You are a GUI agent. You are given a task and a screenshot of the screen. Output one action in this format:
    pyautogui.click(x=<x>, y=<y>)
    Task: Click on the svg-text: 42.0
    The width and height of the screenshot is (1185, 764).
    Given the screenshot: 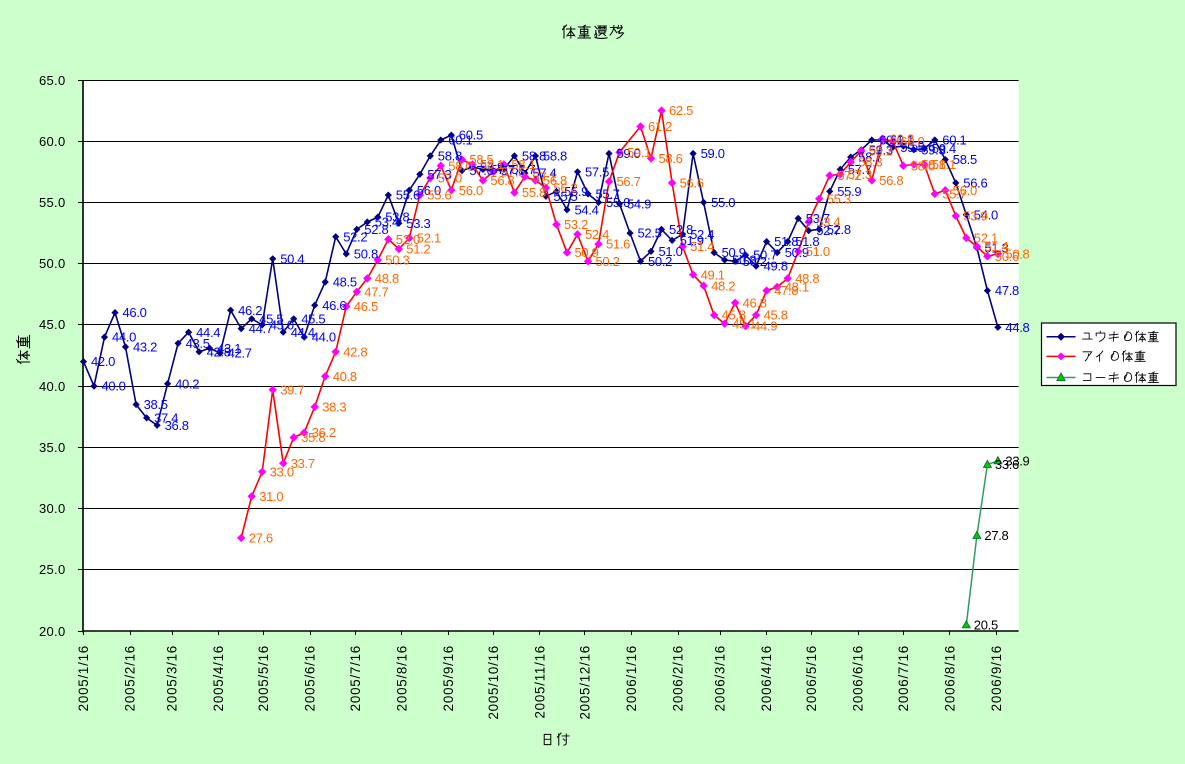 What is the action you would take?
    pyautogui.click(x=103, y=361)
    